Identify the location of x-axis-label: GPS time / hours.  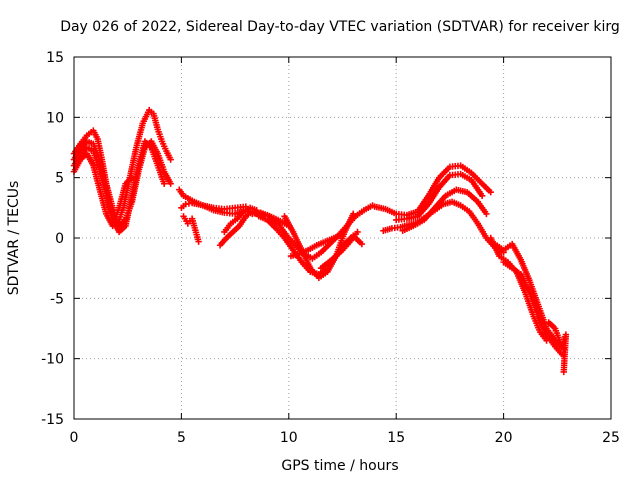
(339, 466).